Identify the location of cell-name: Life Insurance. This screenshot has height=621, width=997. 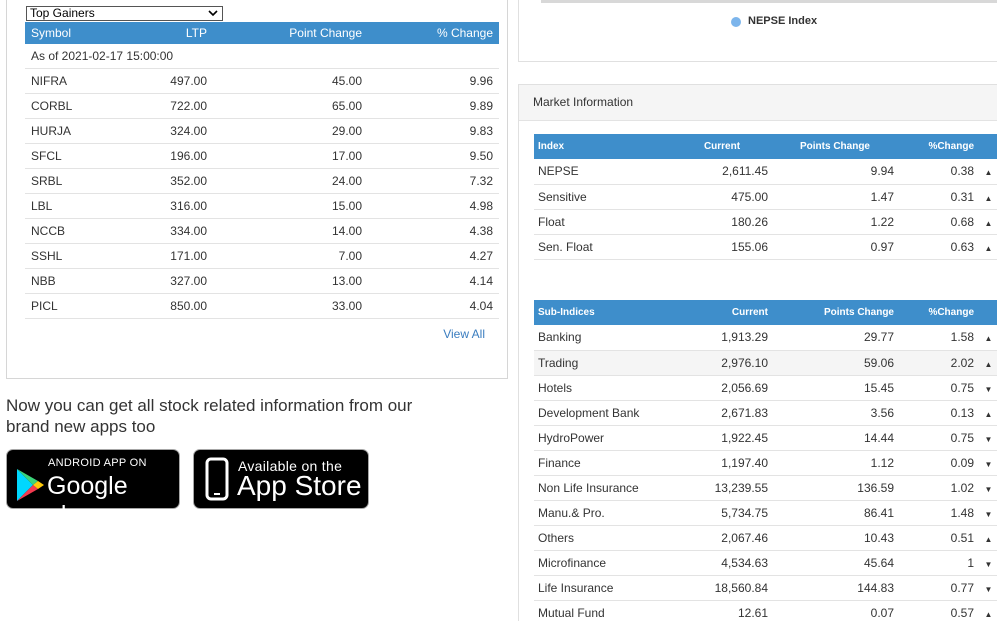
(603, 588).